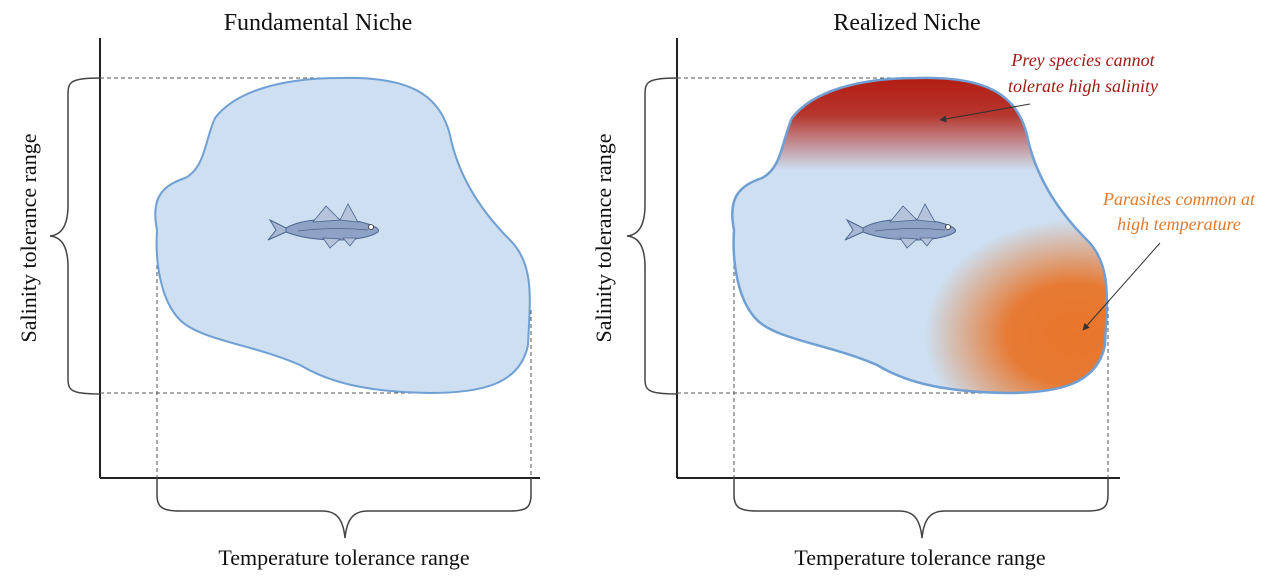 The image size is (1280, 581). I want to click on parasite-temperature-zone, so click(1016, 306).